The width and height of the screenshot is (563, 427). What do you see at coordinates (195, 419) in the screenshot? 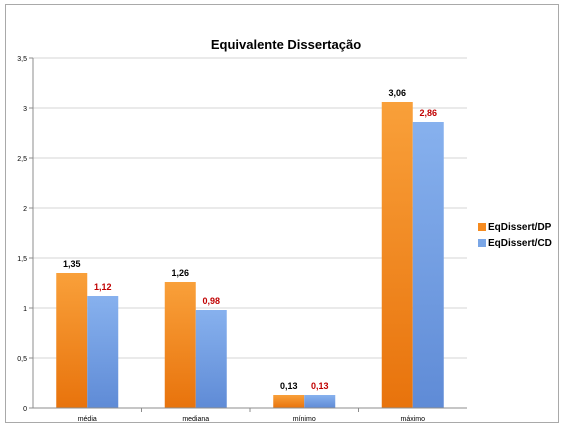
I see `x-tick-label: mediana` at bounding box center [195, 419].